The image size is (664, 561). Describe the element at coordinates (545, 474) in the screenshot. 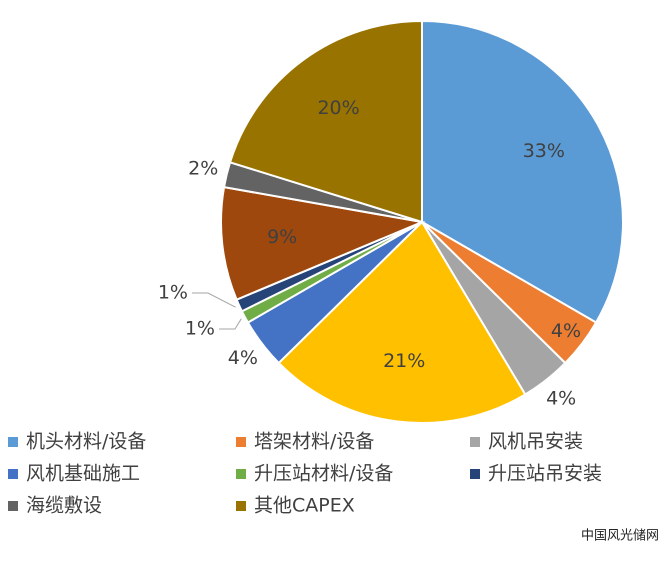

I see `legend-label: 升压站吊安装` at that location.